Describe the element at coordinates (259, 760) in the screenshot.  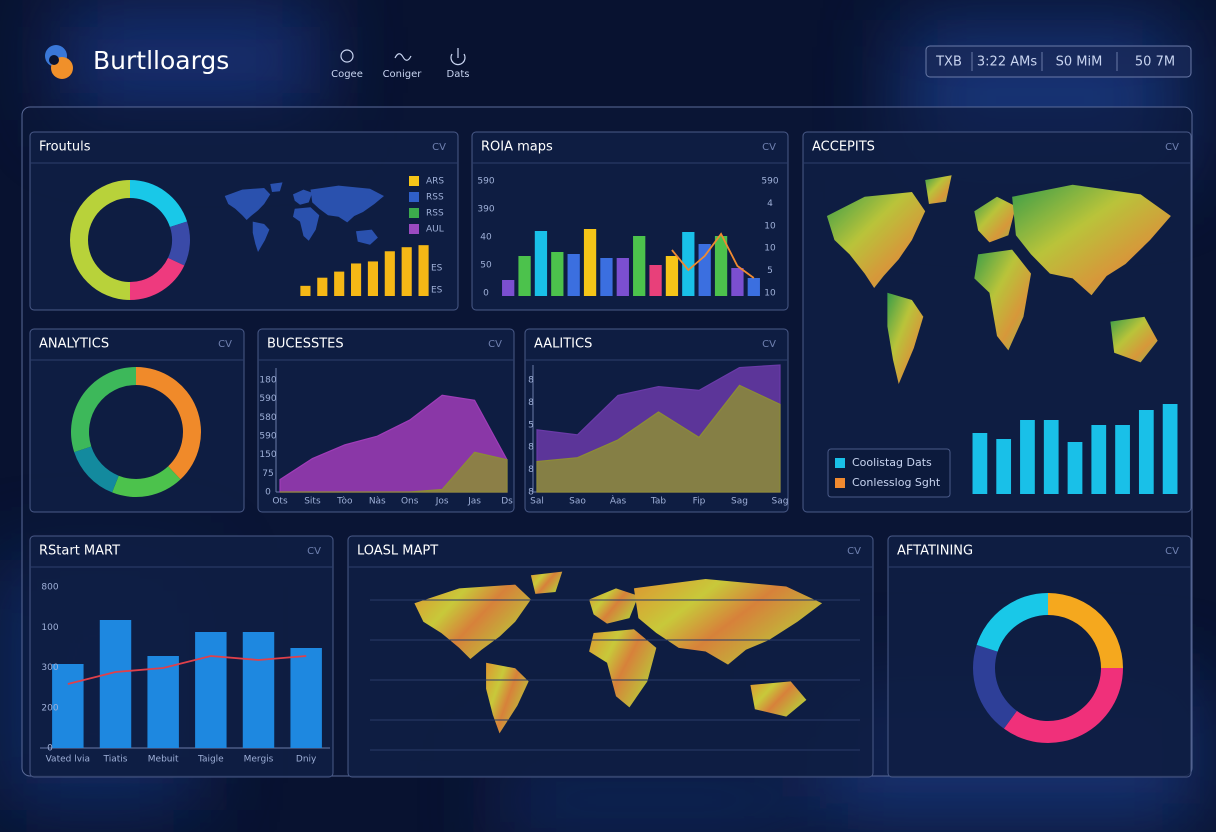
I see `x-tick-label: Mergis` at that location.